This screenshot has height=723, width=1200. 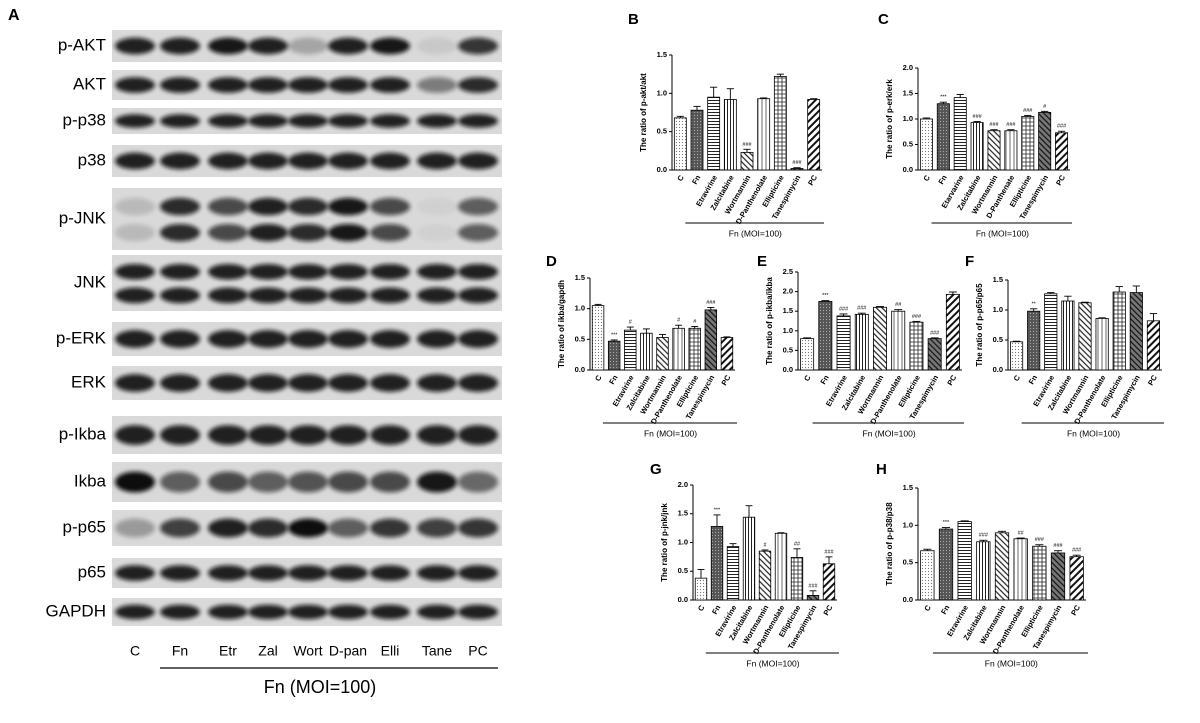 I want to click on y-axis-label: The ratio of ikba/gapdh, so click(x=561, y=324).